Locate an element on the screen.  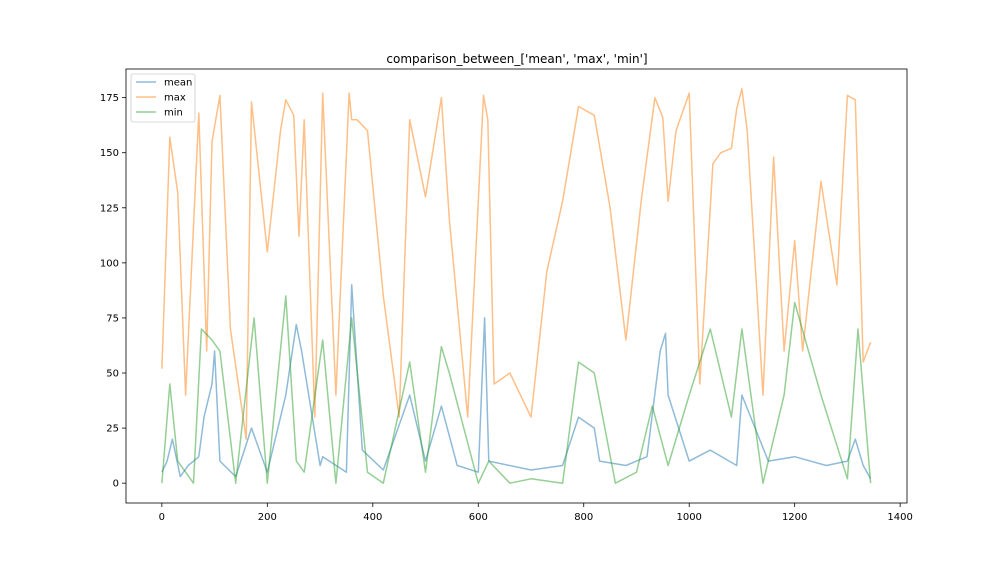
legend: mean max min is located at coordinates (163, 98).